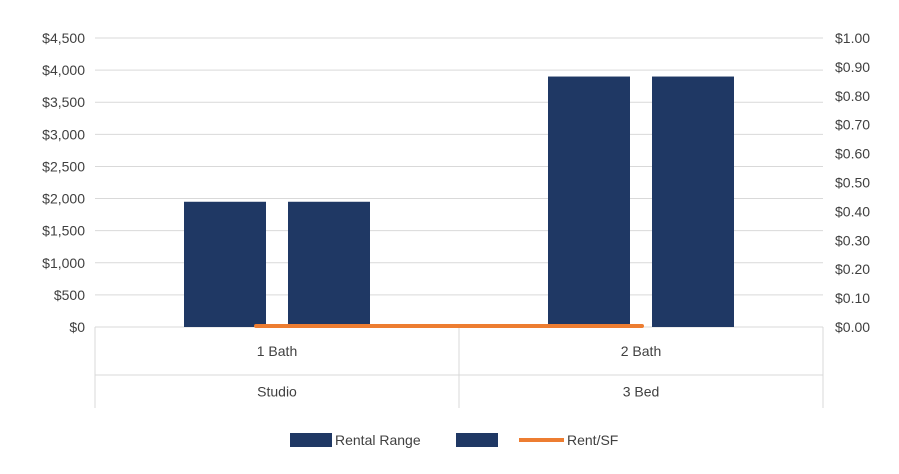  What do you see at coordinates (63, 70) in the screenshot?
I see `y-left-tick-label: $4,000` at bounding box center [63, 70].